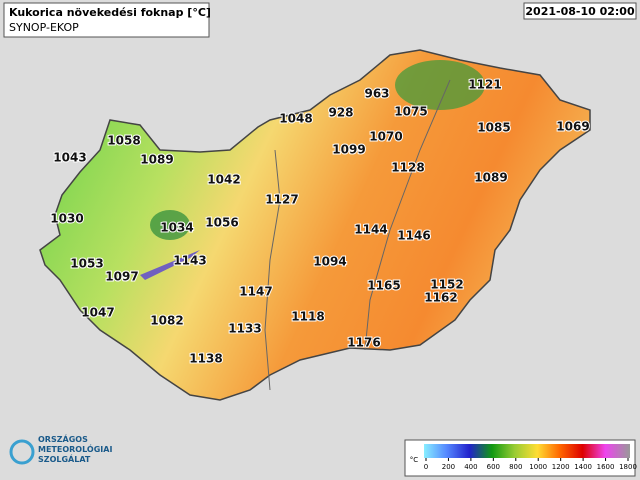  What do you see at coordinates (493, 128) in the screenshot?
I see `station-value: 1085` at bounding box center [493, 128].